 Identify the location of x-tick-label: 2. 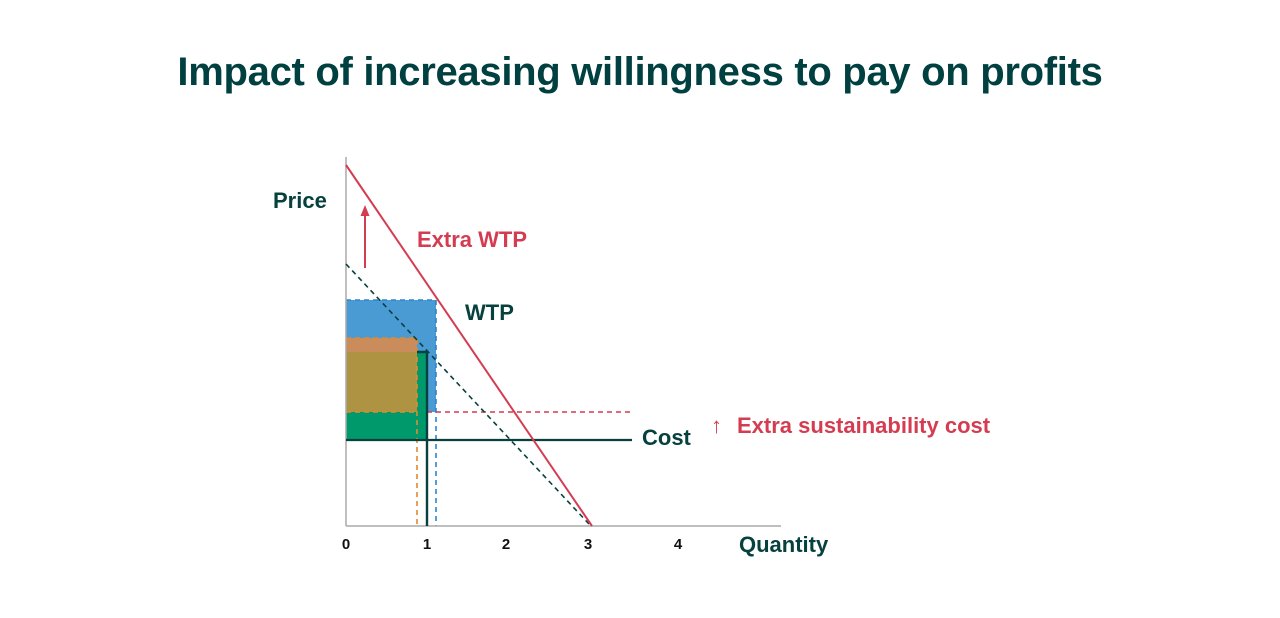
(506, 544).